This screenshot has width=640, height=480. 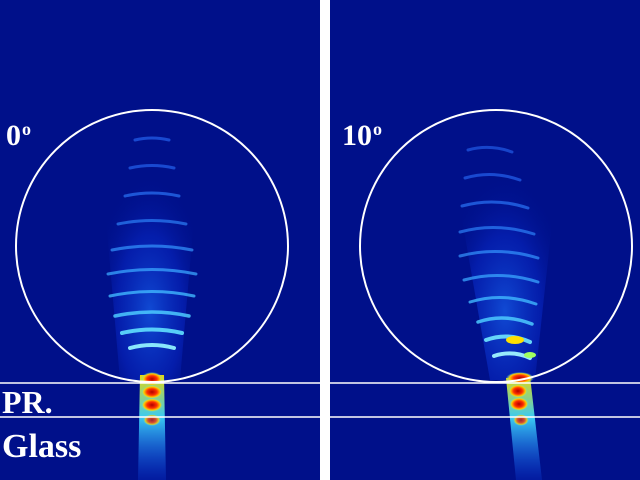 What do you see at coordinates (42, 446) in the screenshot?
I see `layer-label-glass: Glass` at bounding box center [42, 446].